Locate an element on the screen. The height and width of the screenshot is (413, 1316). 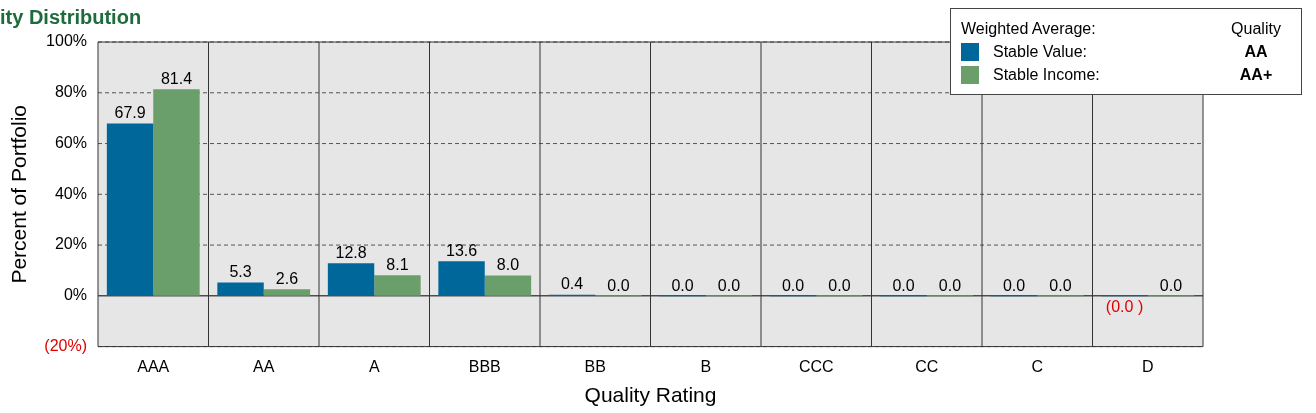
data-label: (0.0 ) is located at coordinates (1124, 306).